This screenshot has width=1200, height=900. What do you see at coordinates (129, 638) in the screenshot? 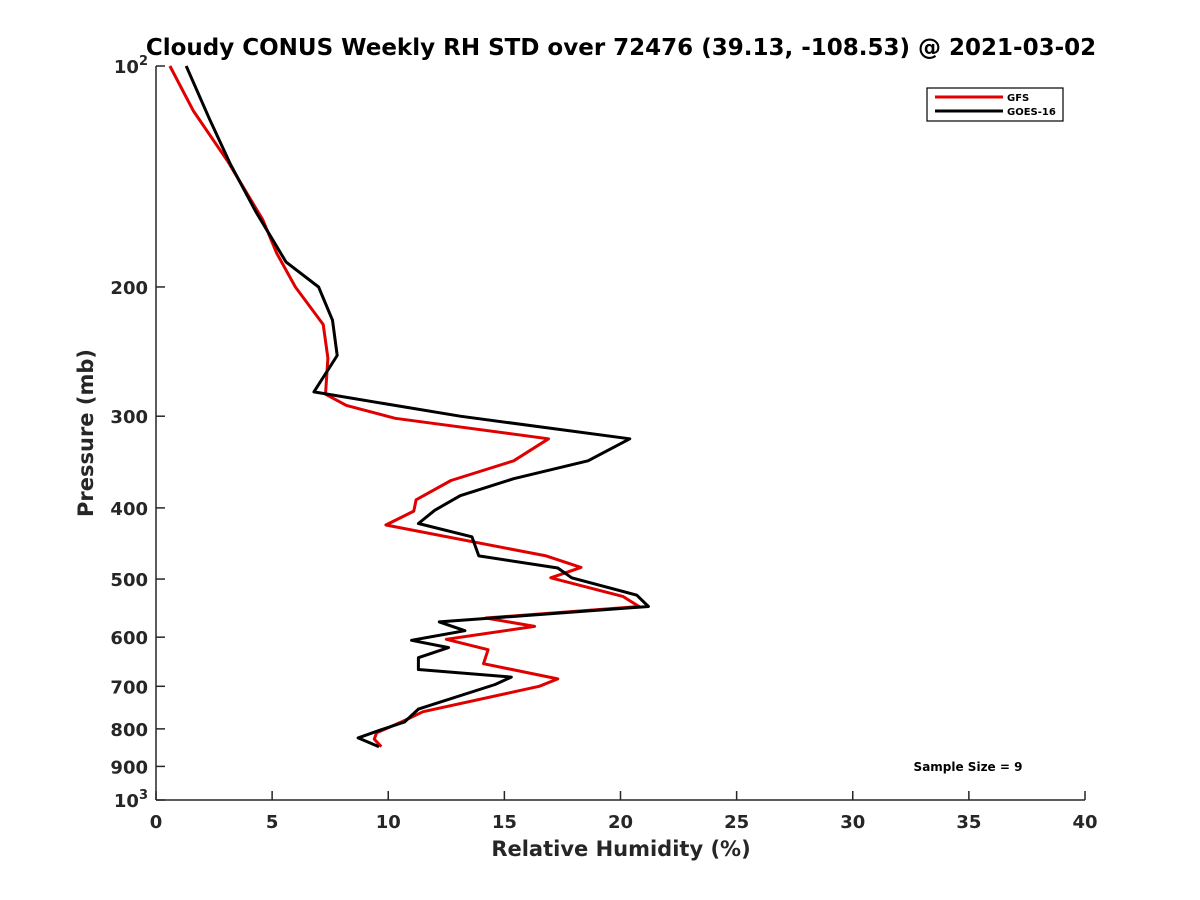
I see `y-tick-label: 600` at bounding box center [129, 638].